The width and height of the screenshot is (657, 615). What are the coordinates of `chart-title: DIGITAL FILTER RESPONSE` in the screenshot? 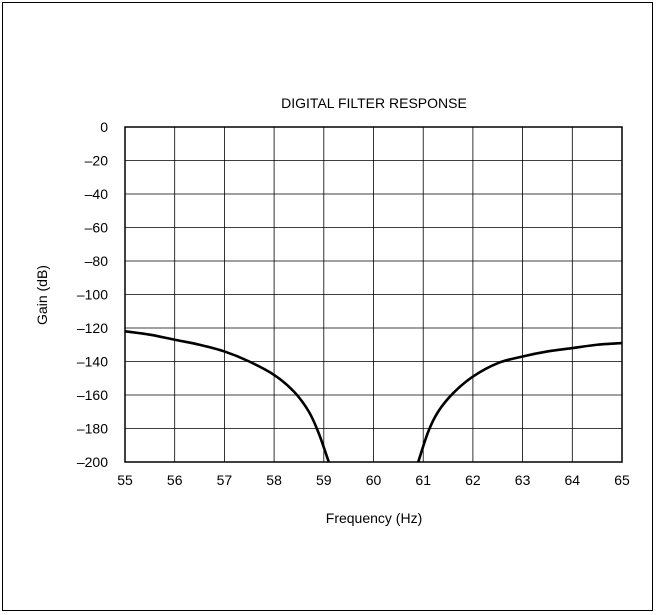 It's located at (374, 103).